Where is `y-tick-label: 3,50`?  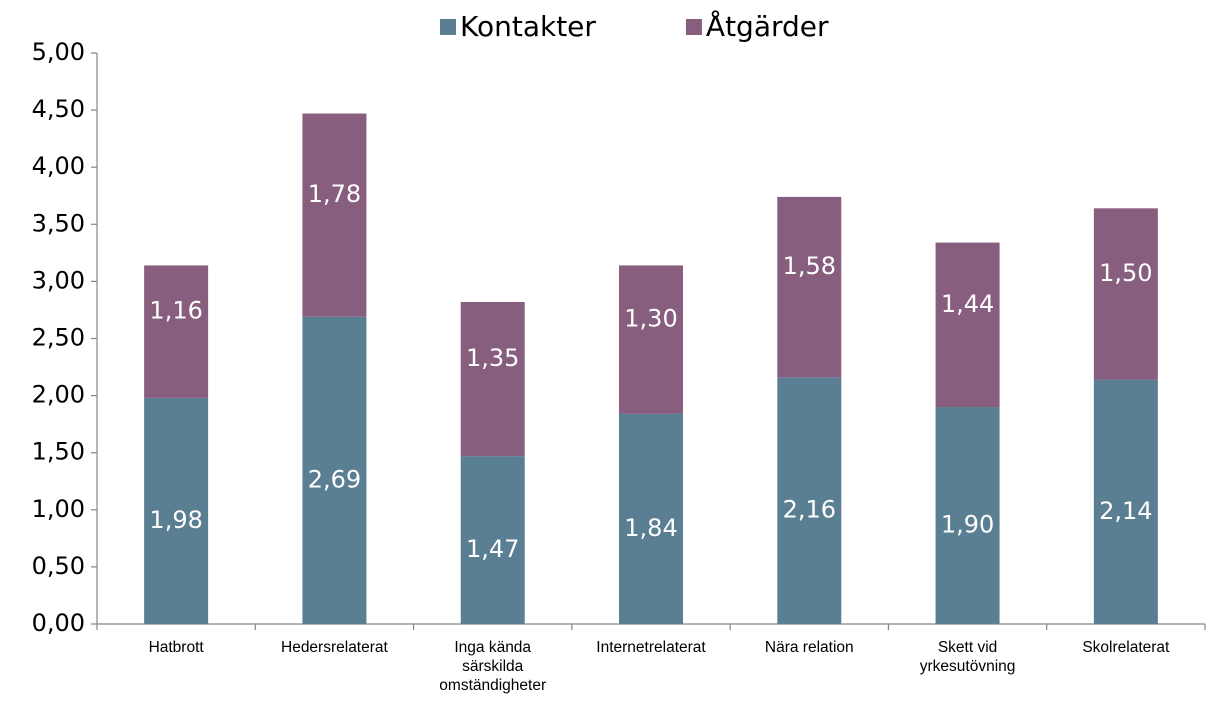
y-tick-label: 3,50 is located at coordinates (58, 223).